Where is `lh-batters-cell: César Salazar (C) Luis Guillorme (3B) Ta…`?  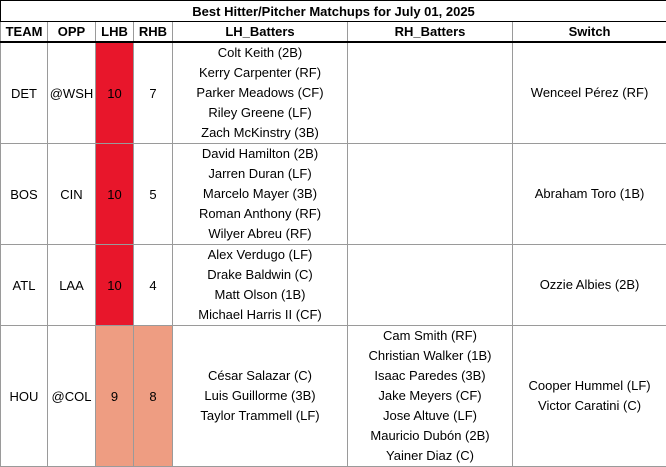 lh-batters-cell: César Salazar (C) Luis Guillorme (3B) Ta… is located at coordinates (260, 396).